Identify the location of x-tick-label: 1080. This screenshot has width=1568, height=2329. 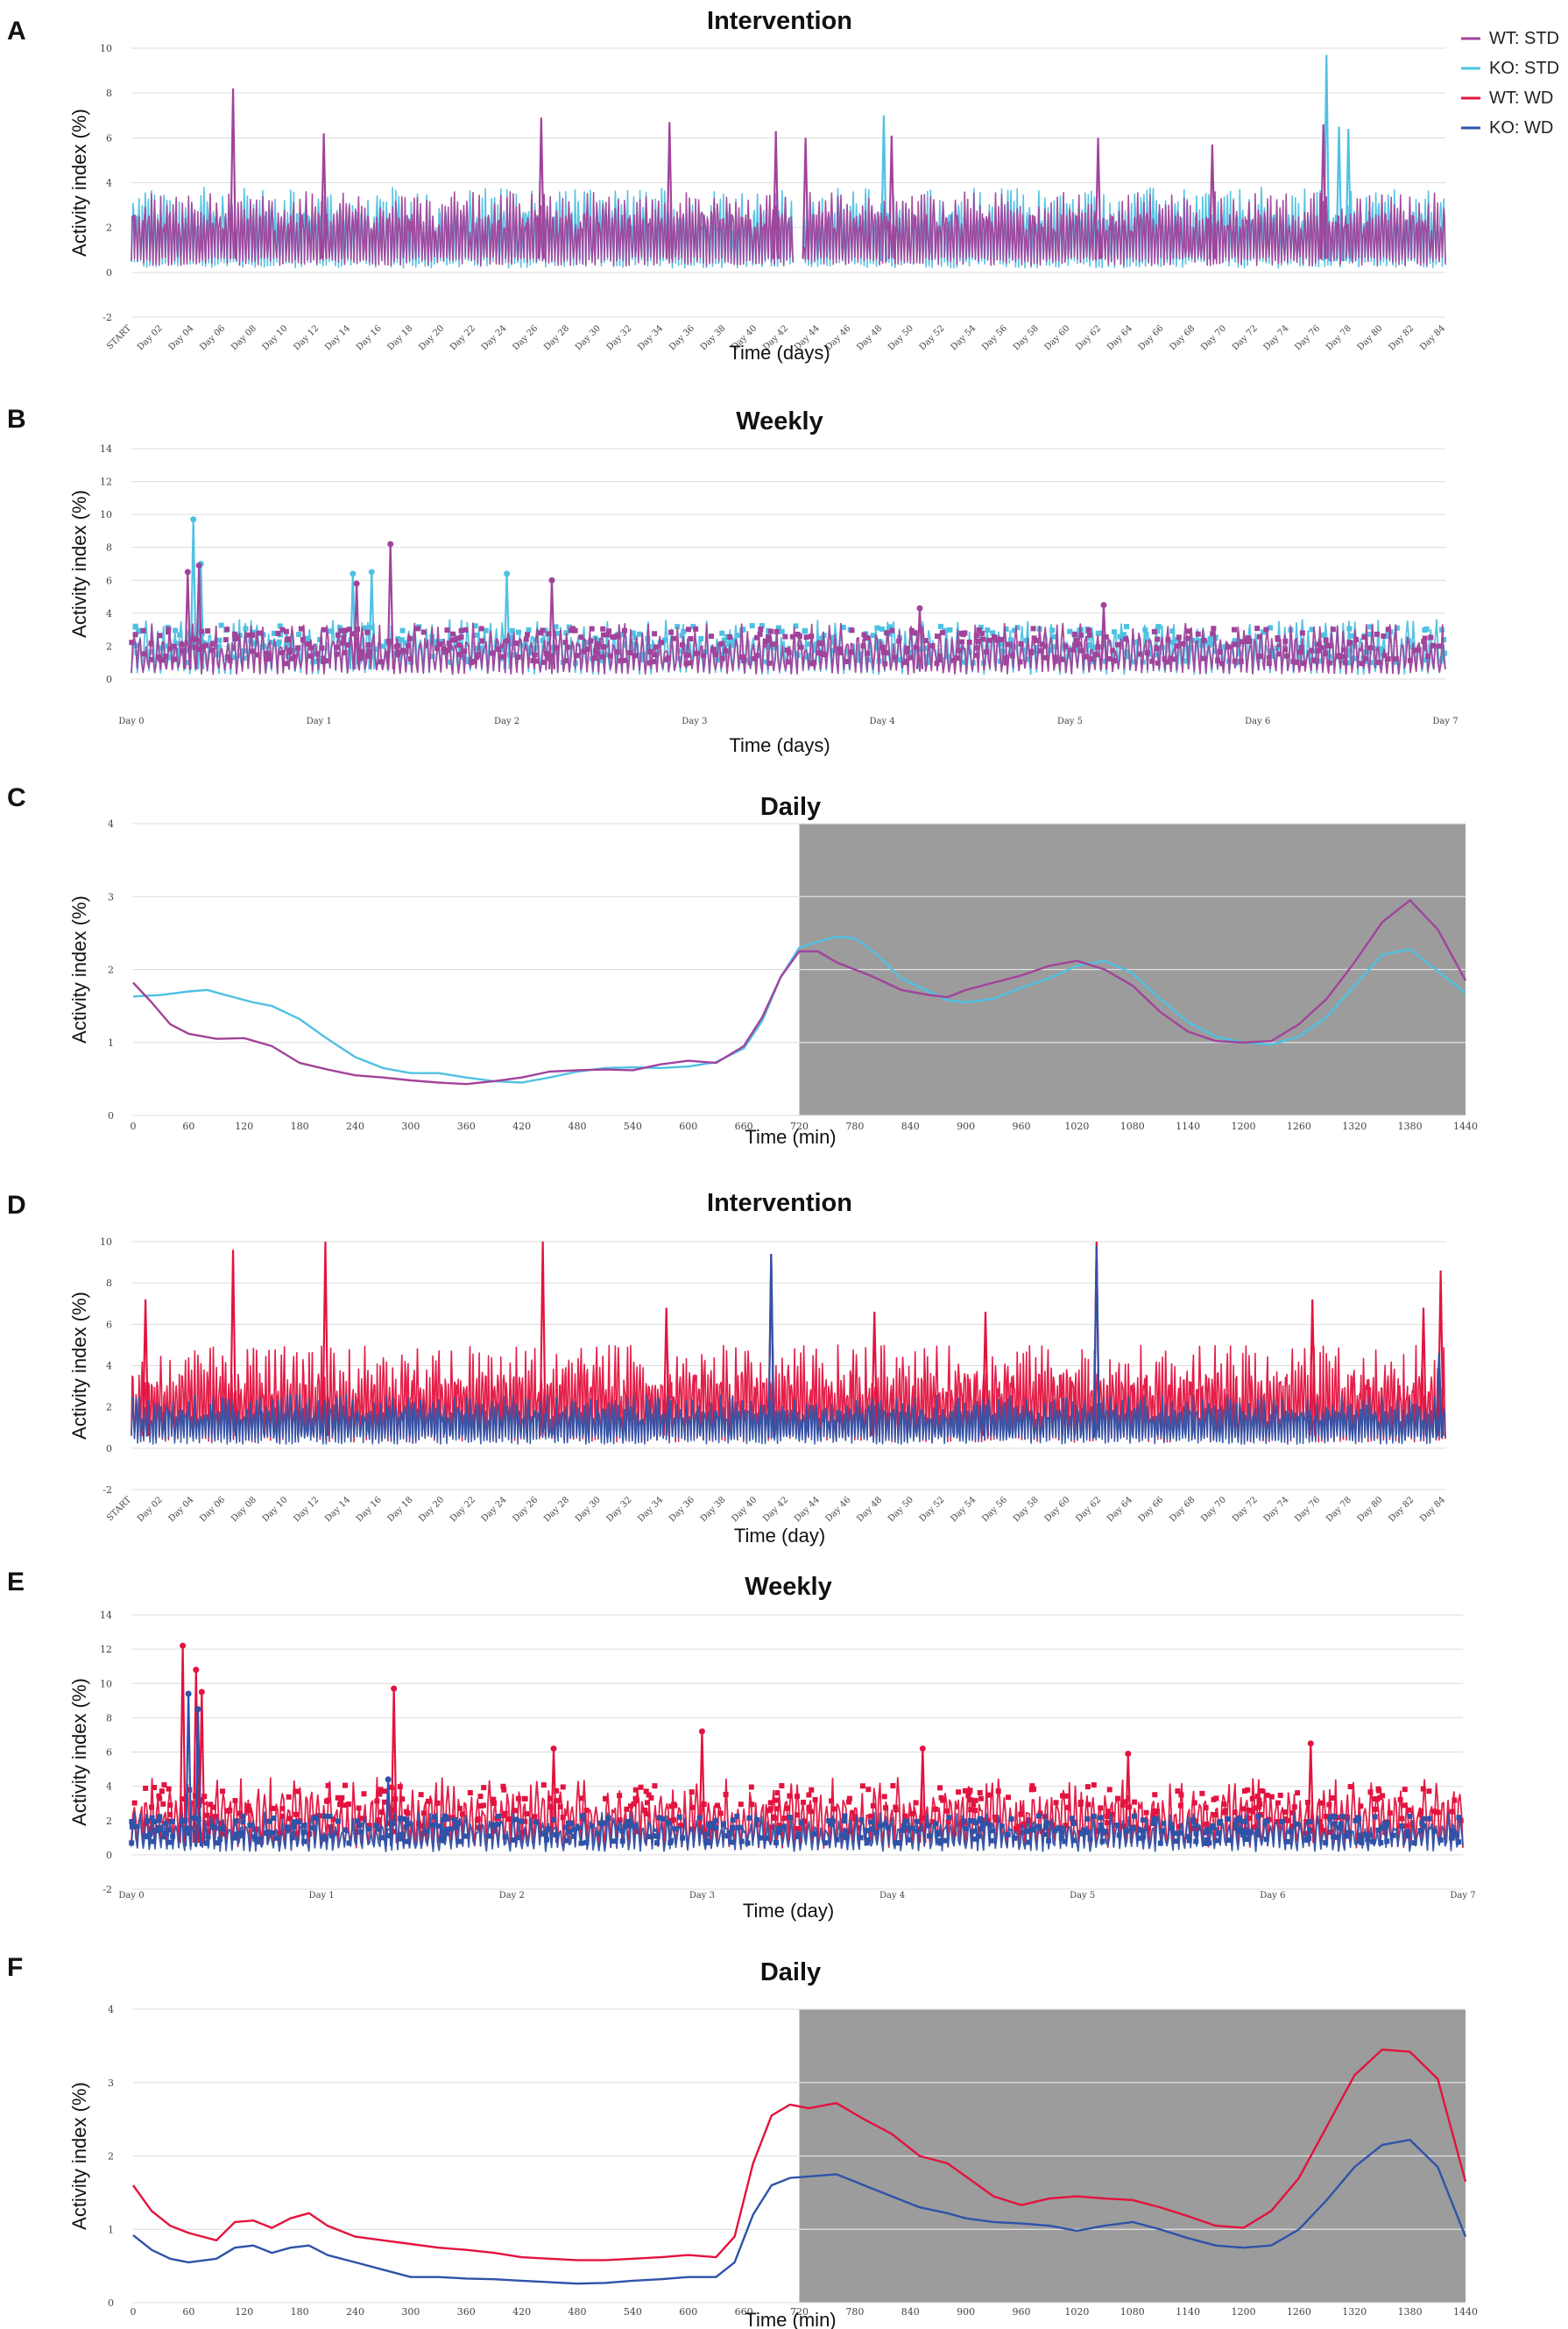
(1132, 2312).